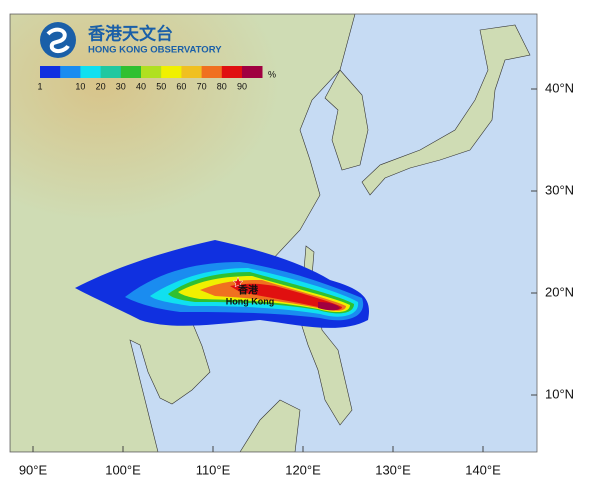  Describe the element at coordinates (238, 282) in the screenshot. I see `hong-kong-marker` at that location.